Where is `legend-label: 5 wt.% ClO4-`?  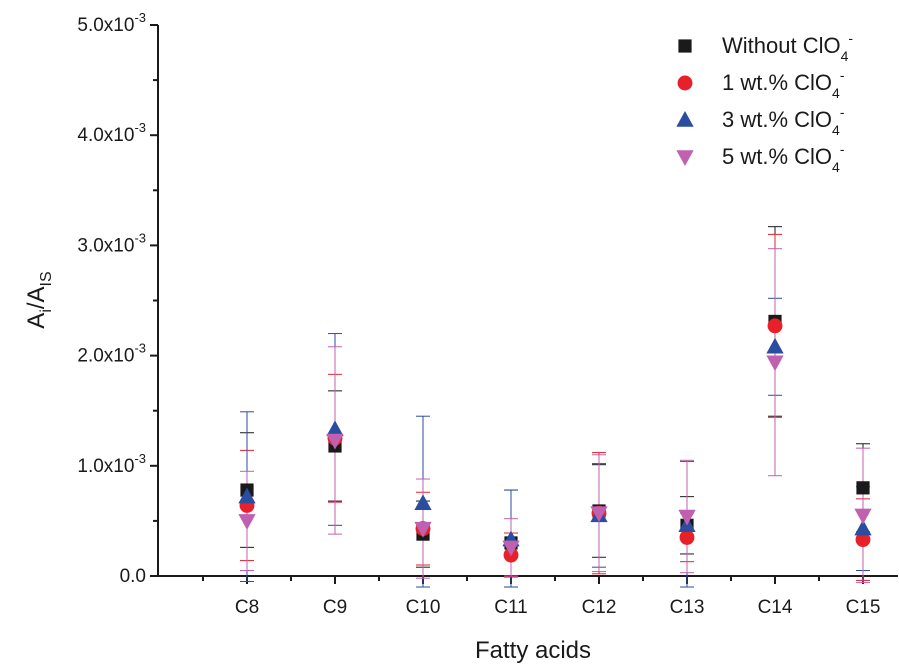
legend-label: 5 wt.% ClO4- is located at coordinates (783, 158).